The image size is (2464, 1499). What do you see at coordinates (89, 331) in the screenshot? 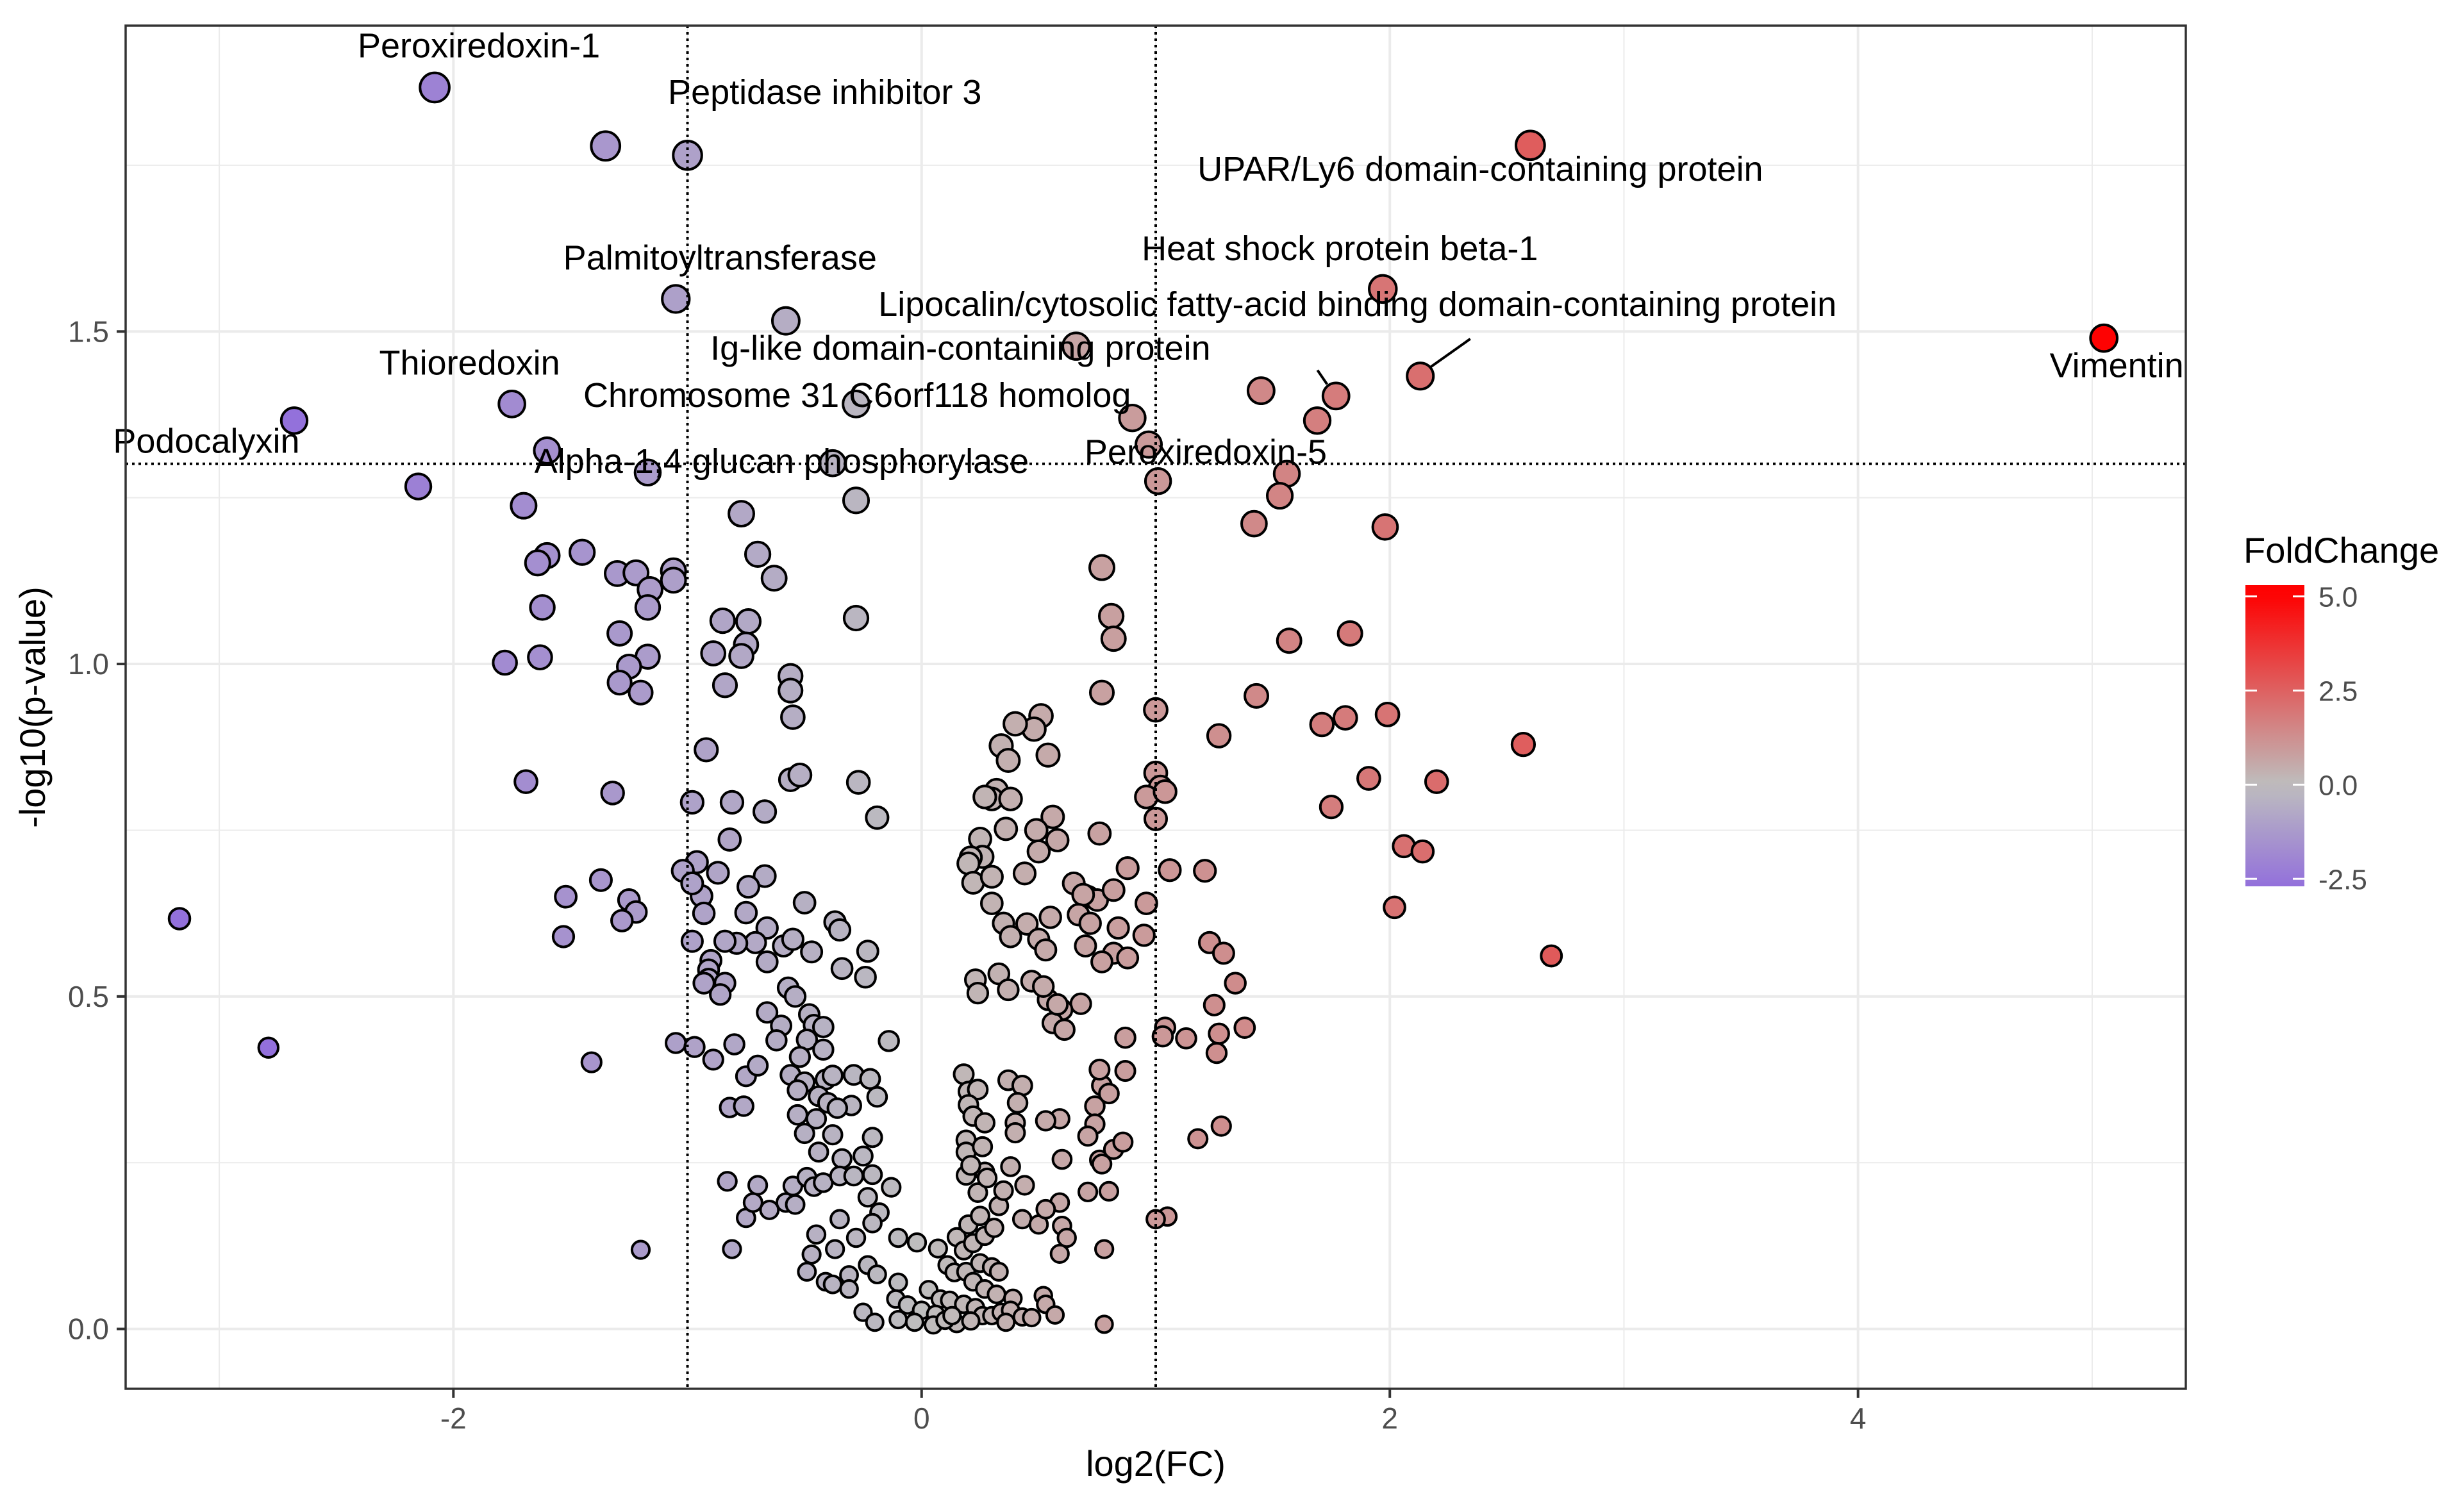
I see `y-tick-label: 1.5` at bounding box center [89, 331].